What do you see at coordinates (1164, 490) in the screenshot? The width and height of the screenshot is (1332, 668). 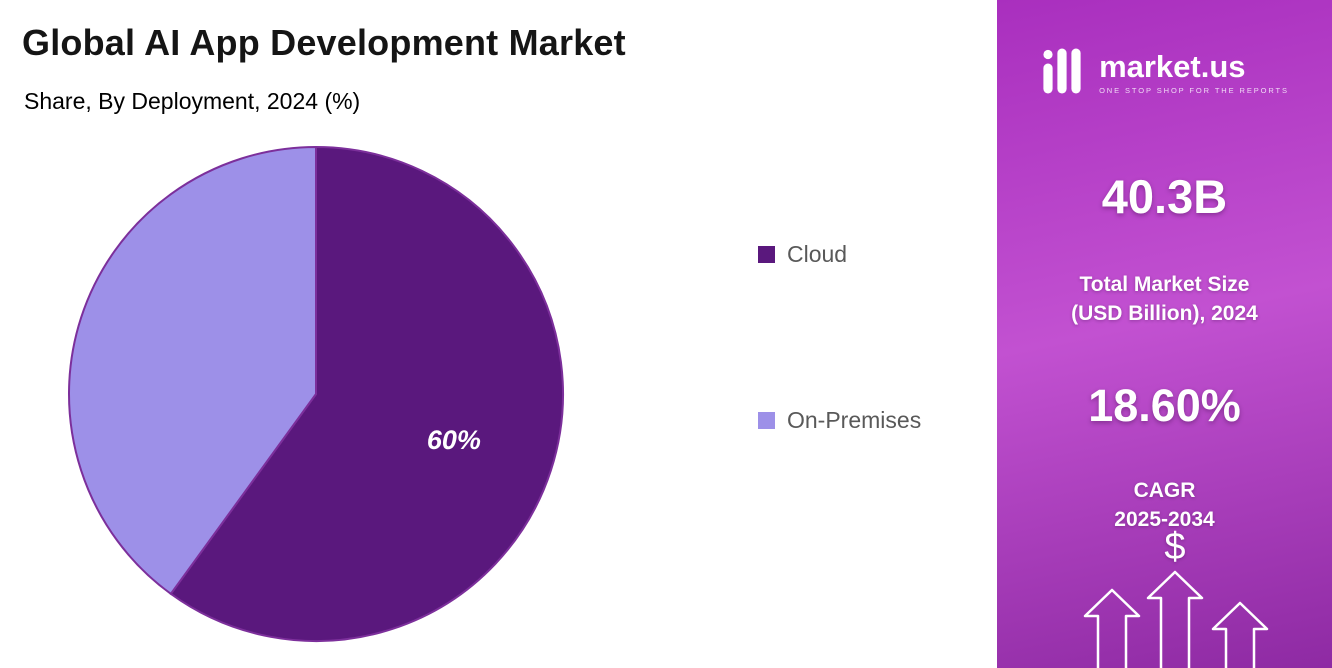 I see `cagr-label-line1: CAGR` at bounding box center [1164, 490].